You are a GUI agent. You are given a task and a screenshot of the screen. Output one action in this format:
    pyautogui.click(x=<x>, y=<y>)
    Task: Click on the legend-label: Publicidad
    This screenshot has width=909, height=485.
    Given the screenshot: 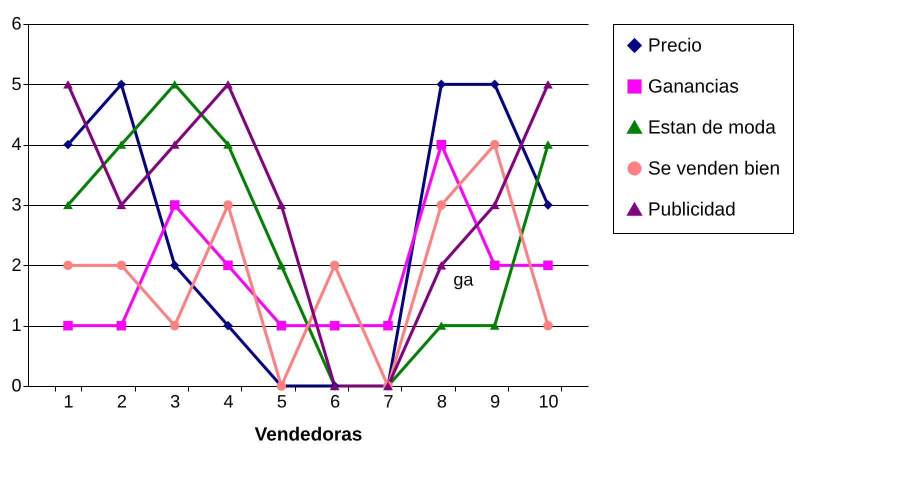 What is the action you would take?
    pyautogui.click(x=692, y=210)
    